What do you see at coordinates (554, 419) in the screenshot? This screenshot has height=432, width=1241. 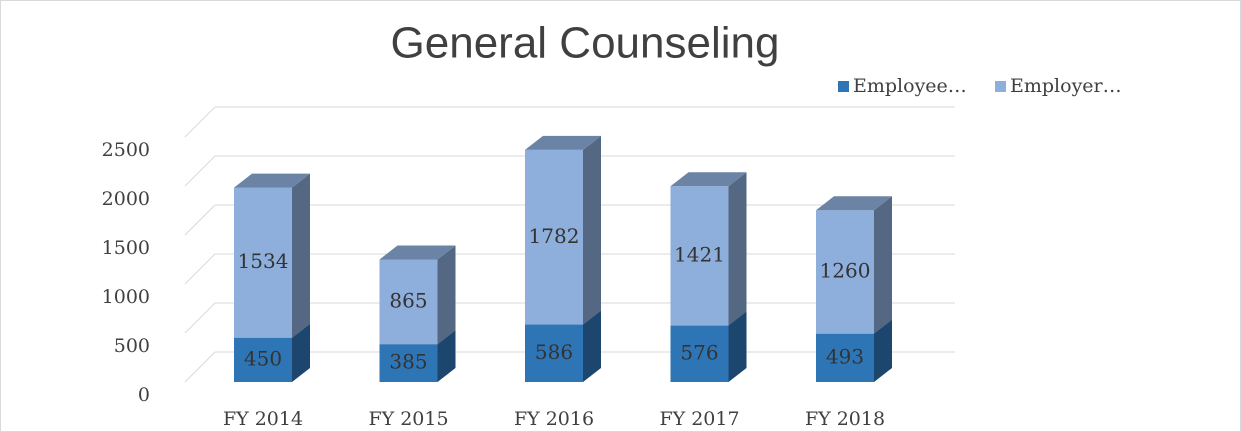 I see `x-tick-label: FY 2016` at bounding box center [554, 419].